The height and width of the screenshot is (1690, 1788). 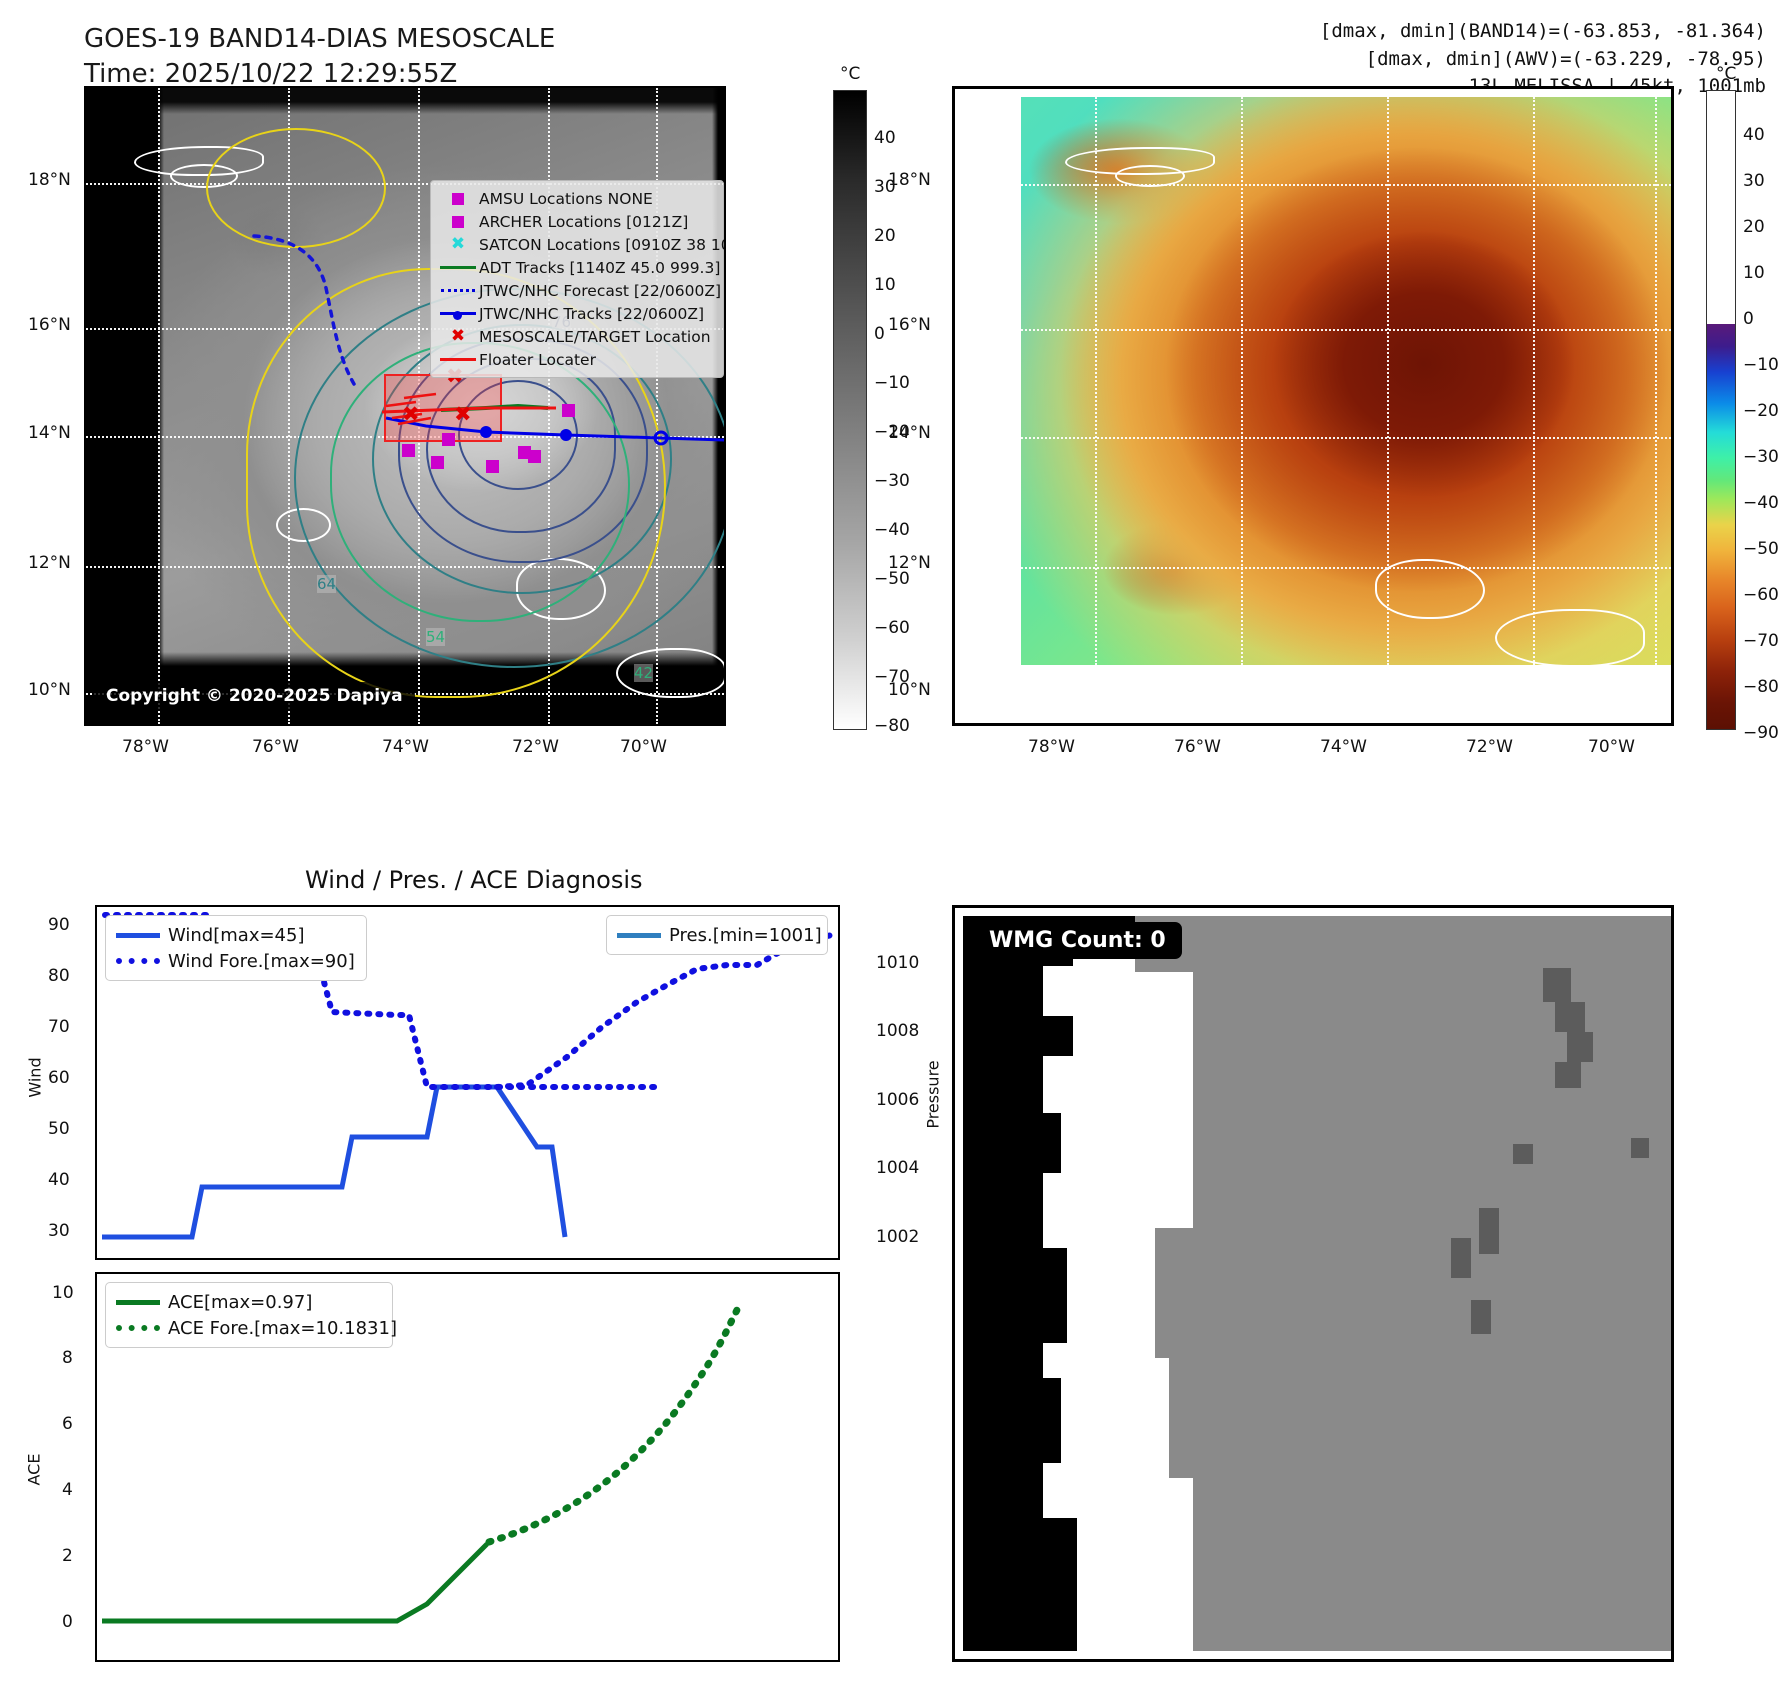 I want to click on wind-tick-80: 80, so click(x=59, y=976).